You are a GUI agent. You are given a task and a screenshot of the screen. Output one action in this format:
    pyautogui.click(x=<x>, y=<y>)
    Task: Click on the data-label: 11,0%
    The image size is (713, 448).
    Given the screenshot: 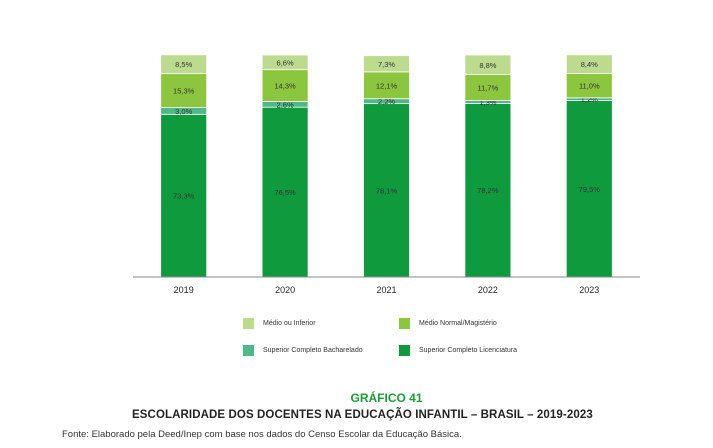 What is the action you would take?
    pyautogui.click(x=589, y=86)
    